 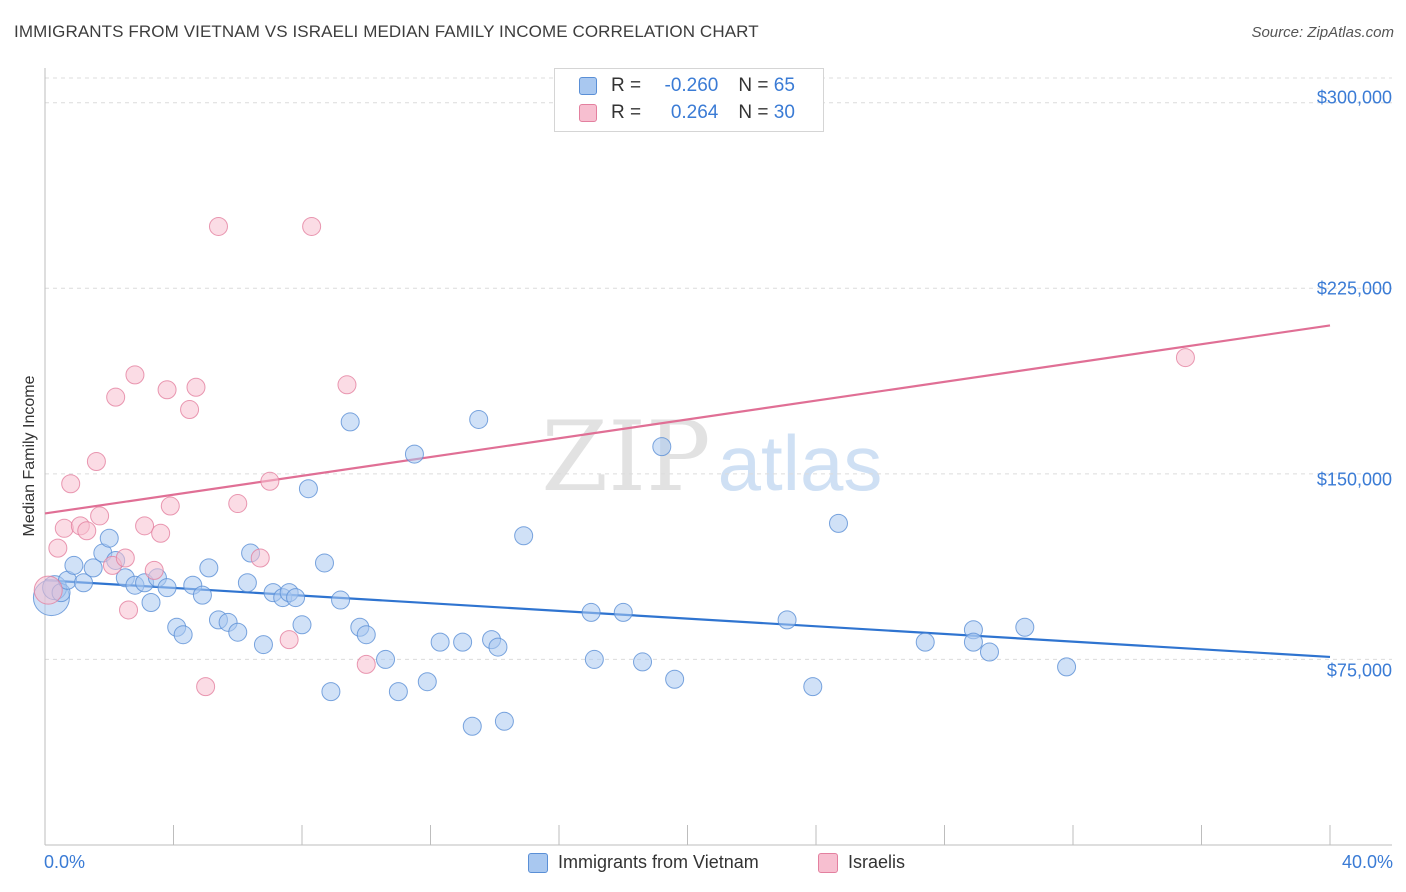 I want to click on bottom-legend-label-israelis: Israelis, so click(x=877, y=862).